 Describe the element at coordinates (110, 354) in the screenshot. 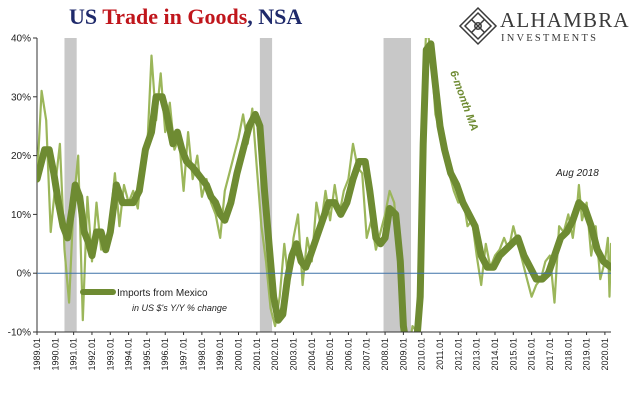

I see `x-tick-label: 1993.01` at that location.